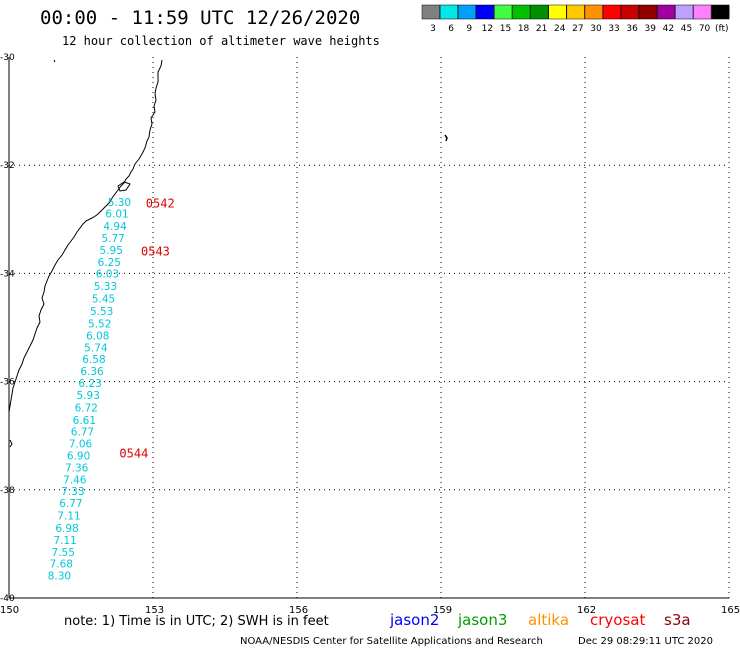 This screenshot has height=650, width=740. I want to click on wave-height-value: 6.98, so click(66, 529).